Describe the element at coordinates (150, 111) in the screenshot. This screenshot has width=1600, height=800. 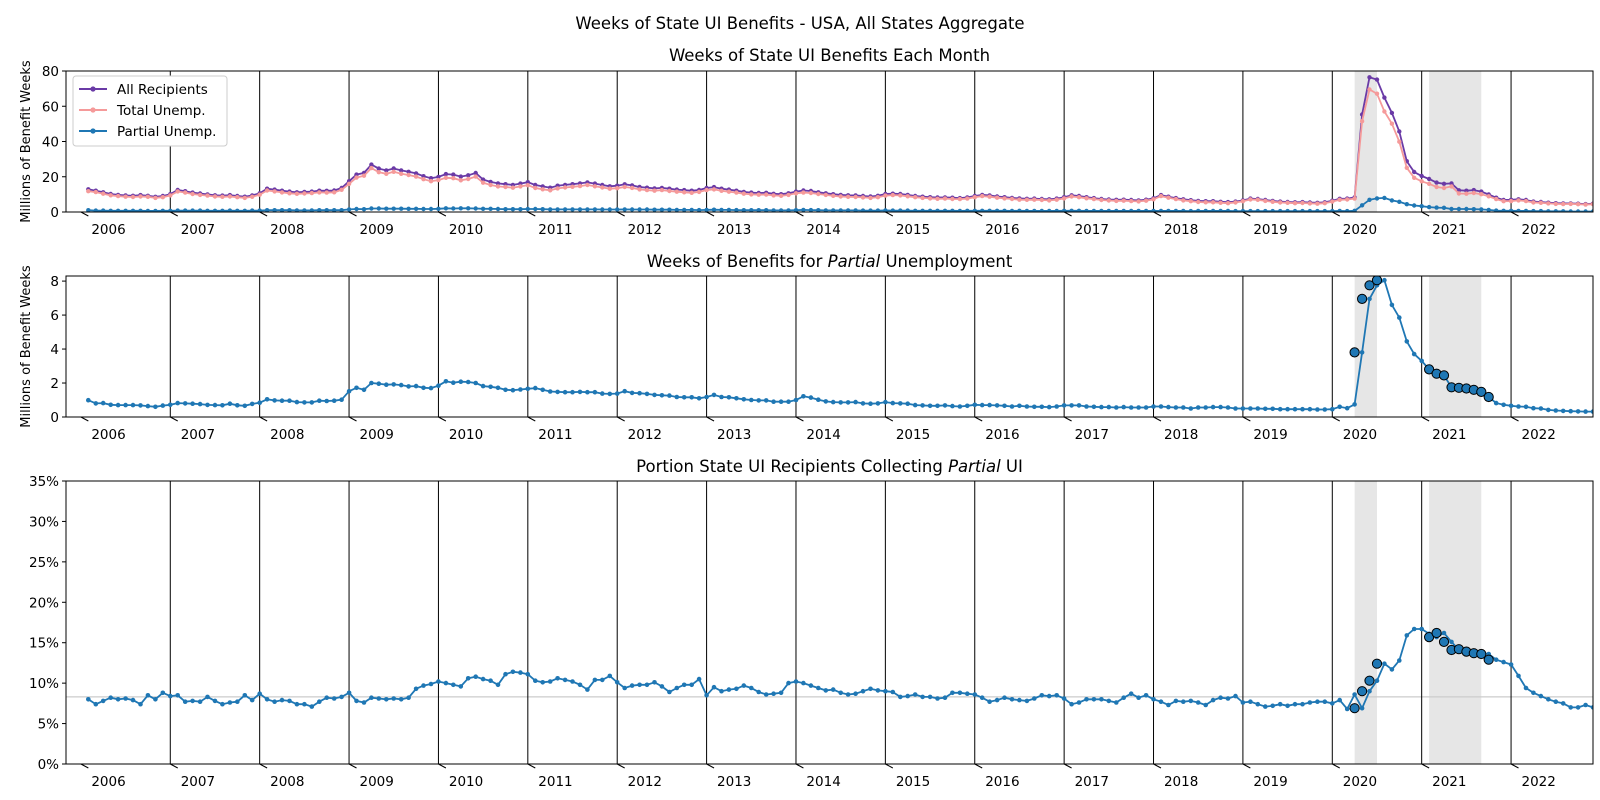
I see `legend-box` at that location.